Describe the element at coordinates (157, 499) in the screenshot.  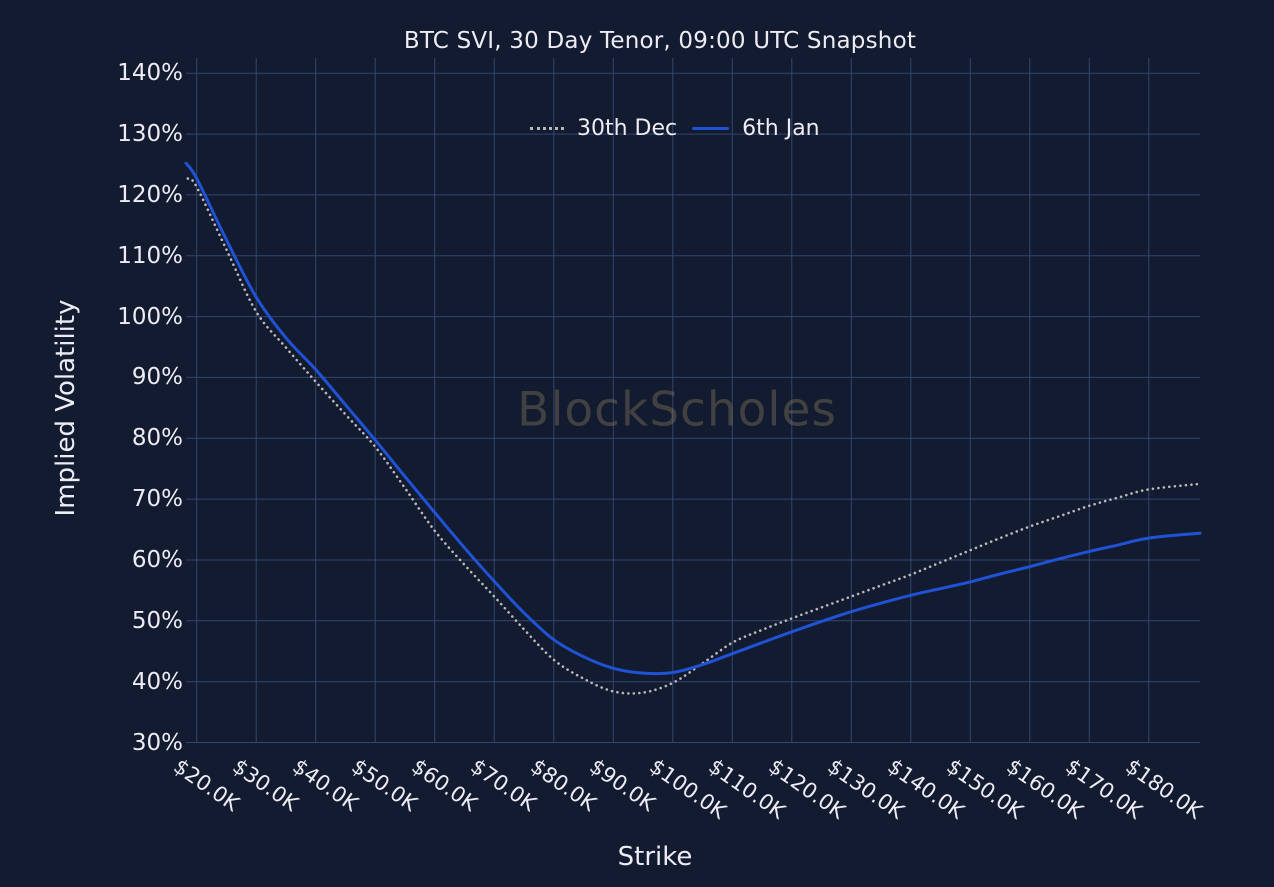
I see `y-axis-tick-label: 70%` at that location.